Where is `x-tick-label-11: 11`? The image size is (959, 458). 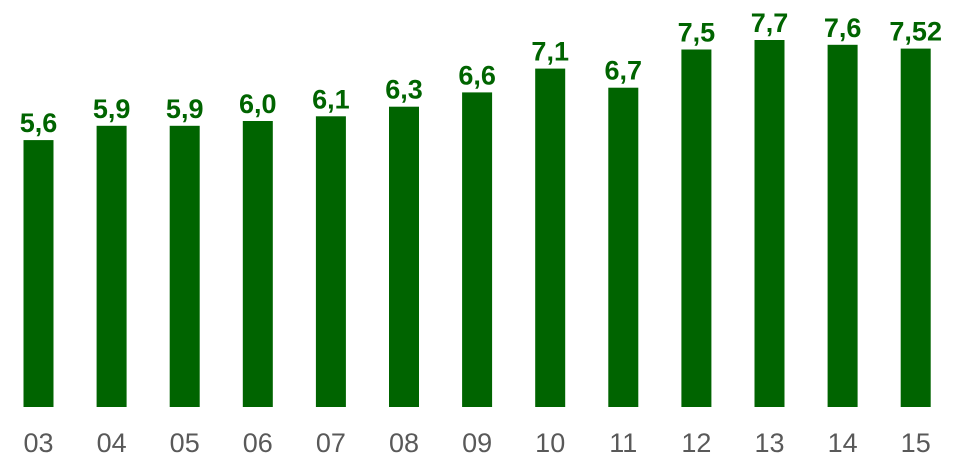
x-tick-label-11: 11 is located at coordinates (623, 443).